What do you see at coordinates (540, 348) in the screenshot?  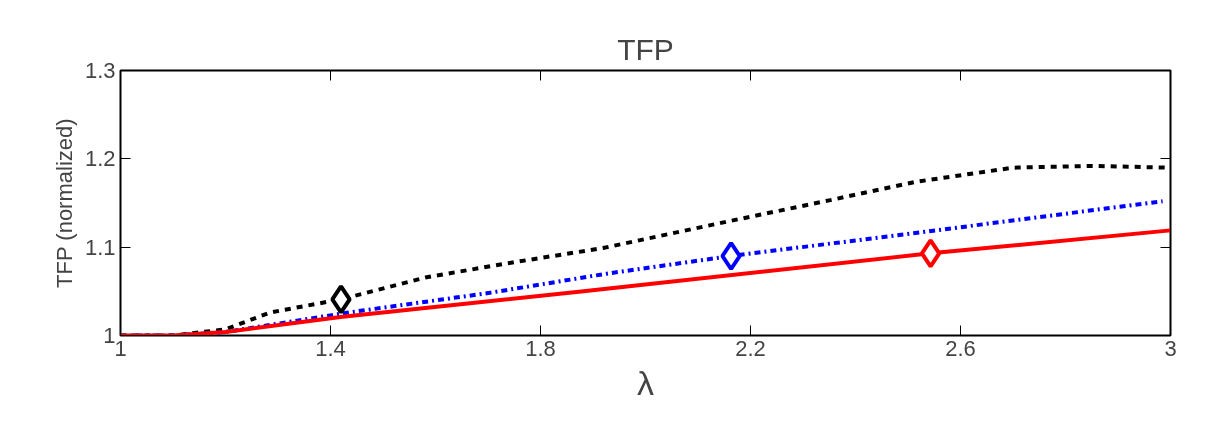 I see `x-tick-label: 1.8` at bounding box center [540, 348].